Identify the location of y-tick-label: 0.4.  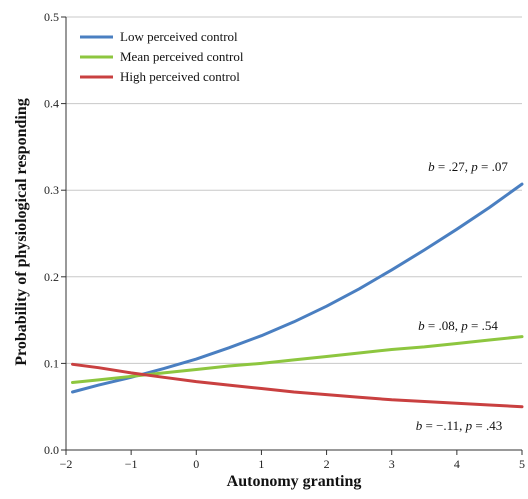
(51, 104).